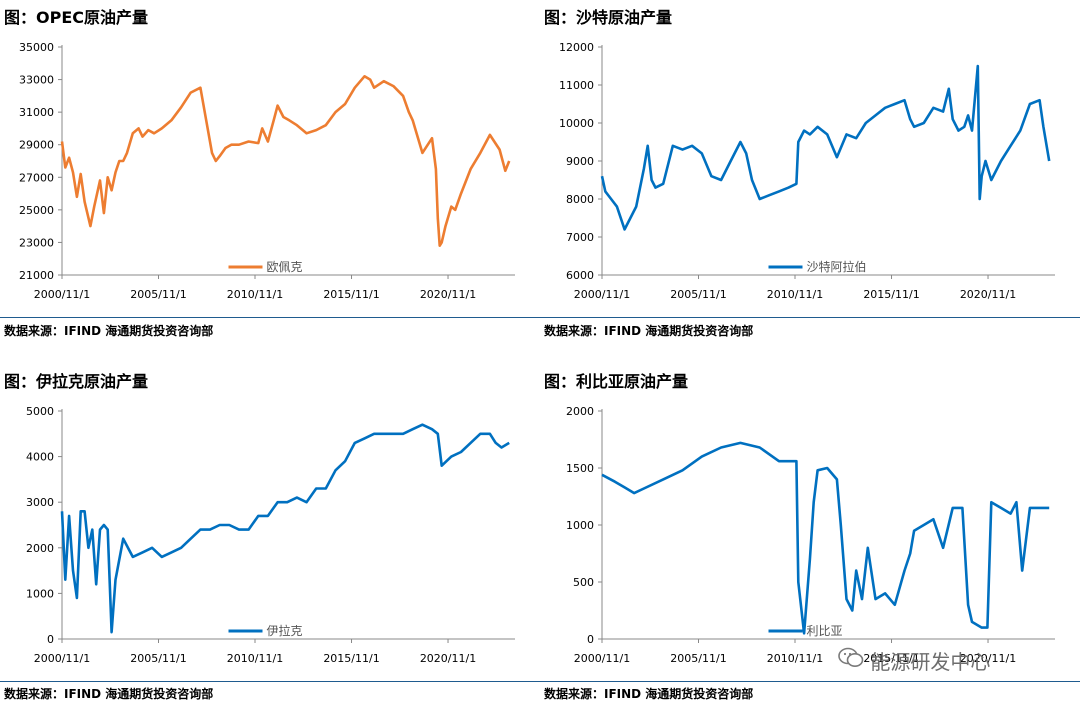  Describe the element at coordinates (616, 381) in the screenshot. I see `chart-title: 图：利比亚原油产量` at that location.